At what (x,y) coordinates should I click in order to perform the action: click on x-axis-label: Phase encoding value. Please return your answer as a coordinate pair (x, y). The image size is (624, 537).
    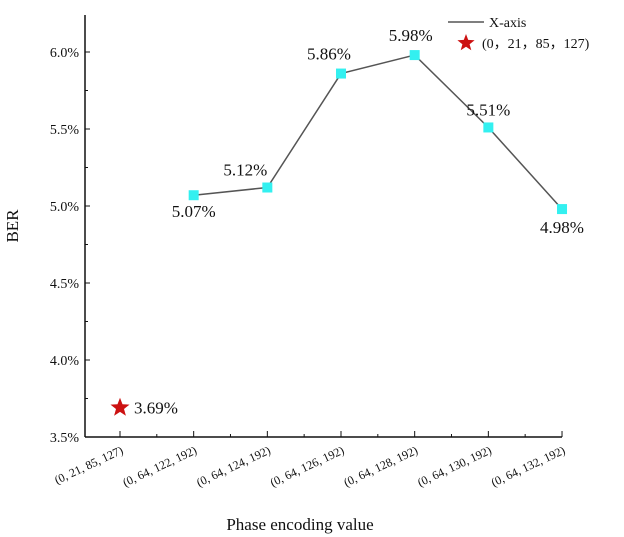
    Looking at the image, I should click on (299, 524).